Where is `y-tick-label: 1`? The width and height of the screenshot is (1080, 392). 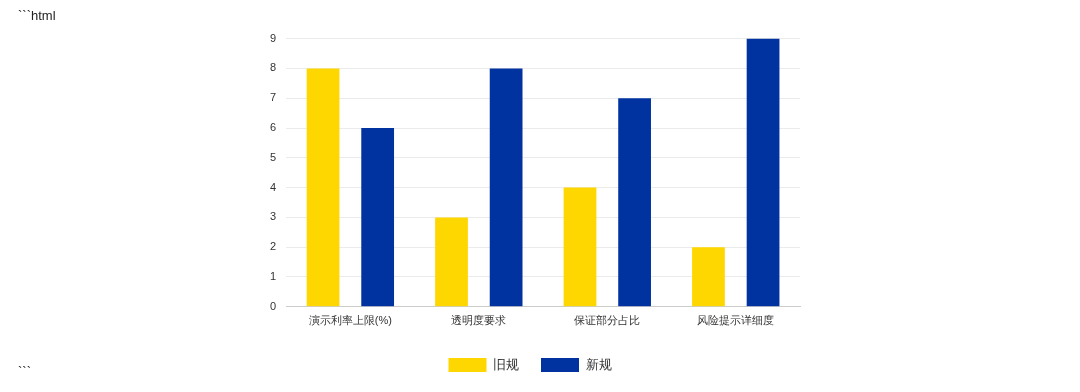
y-tick-label: 1 is located at coordinates (273, 276).